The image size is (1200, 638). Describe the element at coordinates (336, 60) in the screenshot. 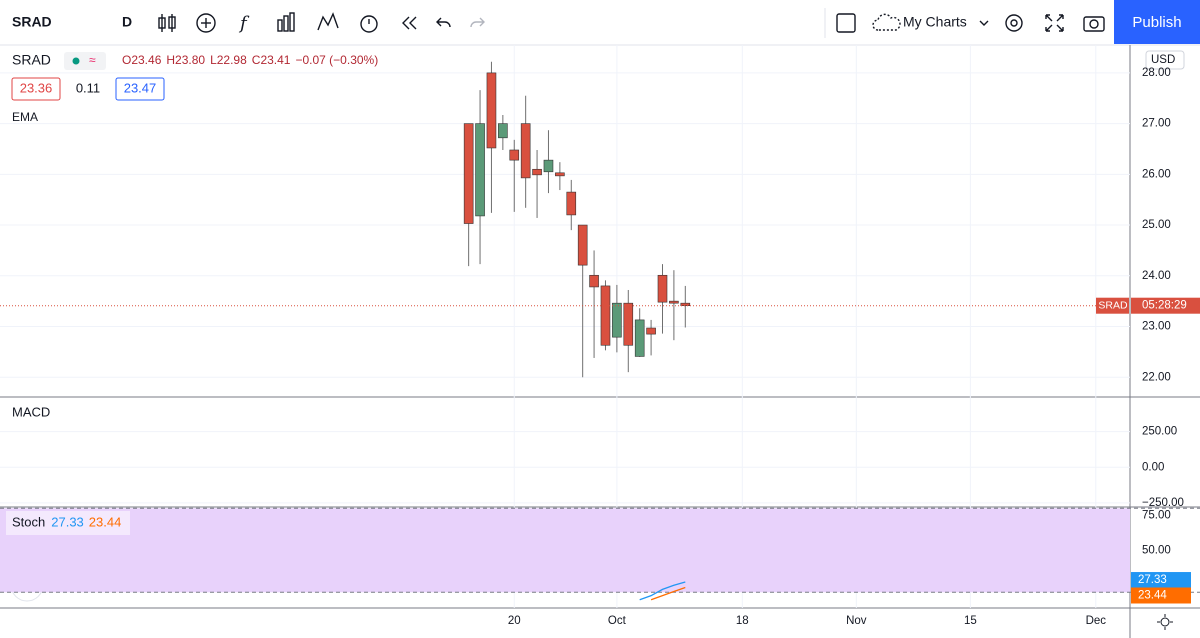

I see `legend-ohlc: −0.07 (−0.30%)` at that location.